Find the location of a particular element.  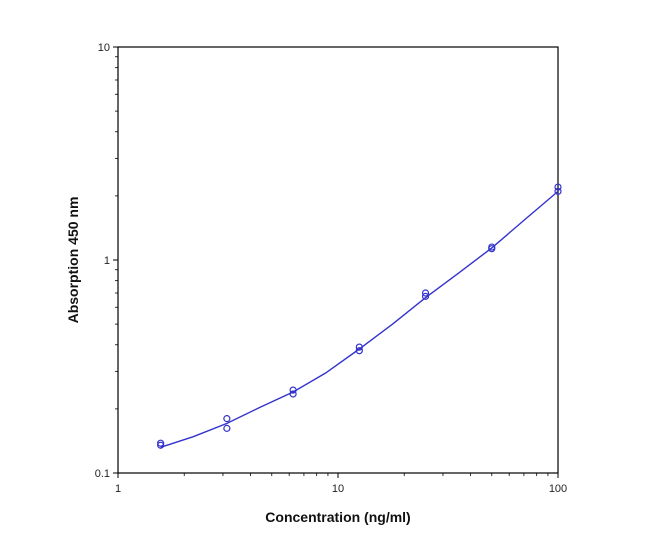

y-axis-ticks: 0.1 1 10 is located at coordinates (106, 261).